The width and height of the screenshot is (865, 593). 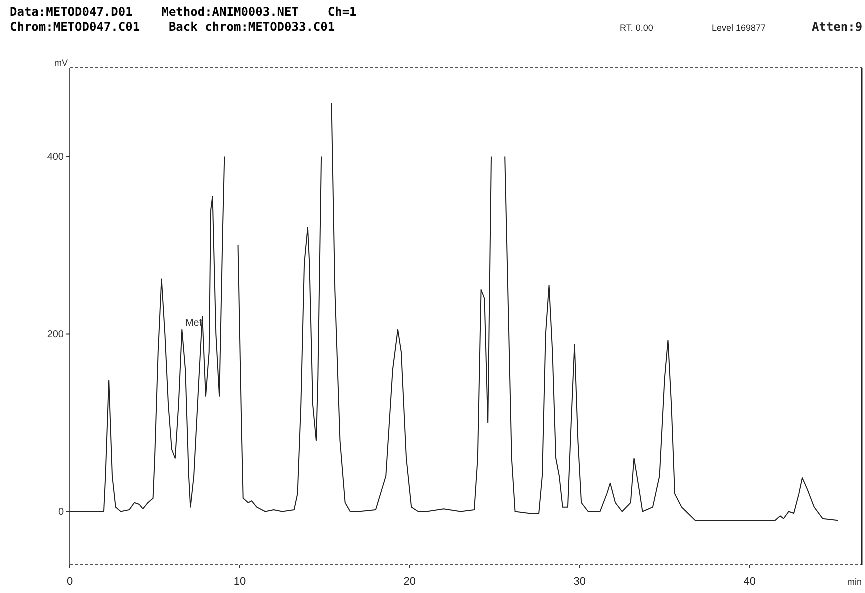 I want to click on x-tick-label: 0, so click(x=70, y=582).